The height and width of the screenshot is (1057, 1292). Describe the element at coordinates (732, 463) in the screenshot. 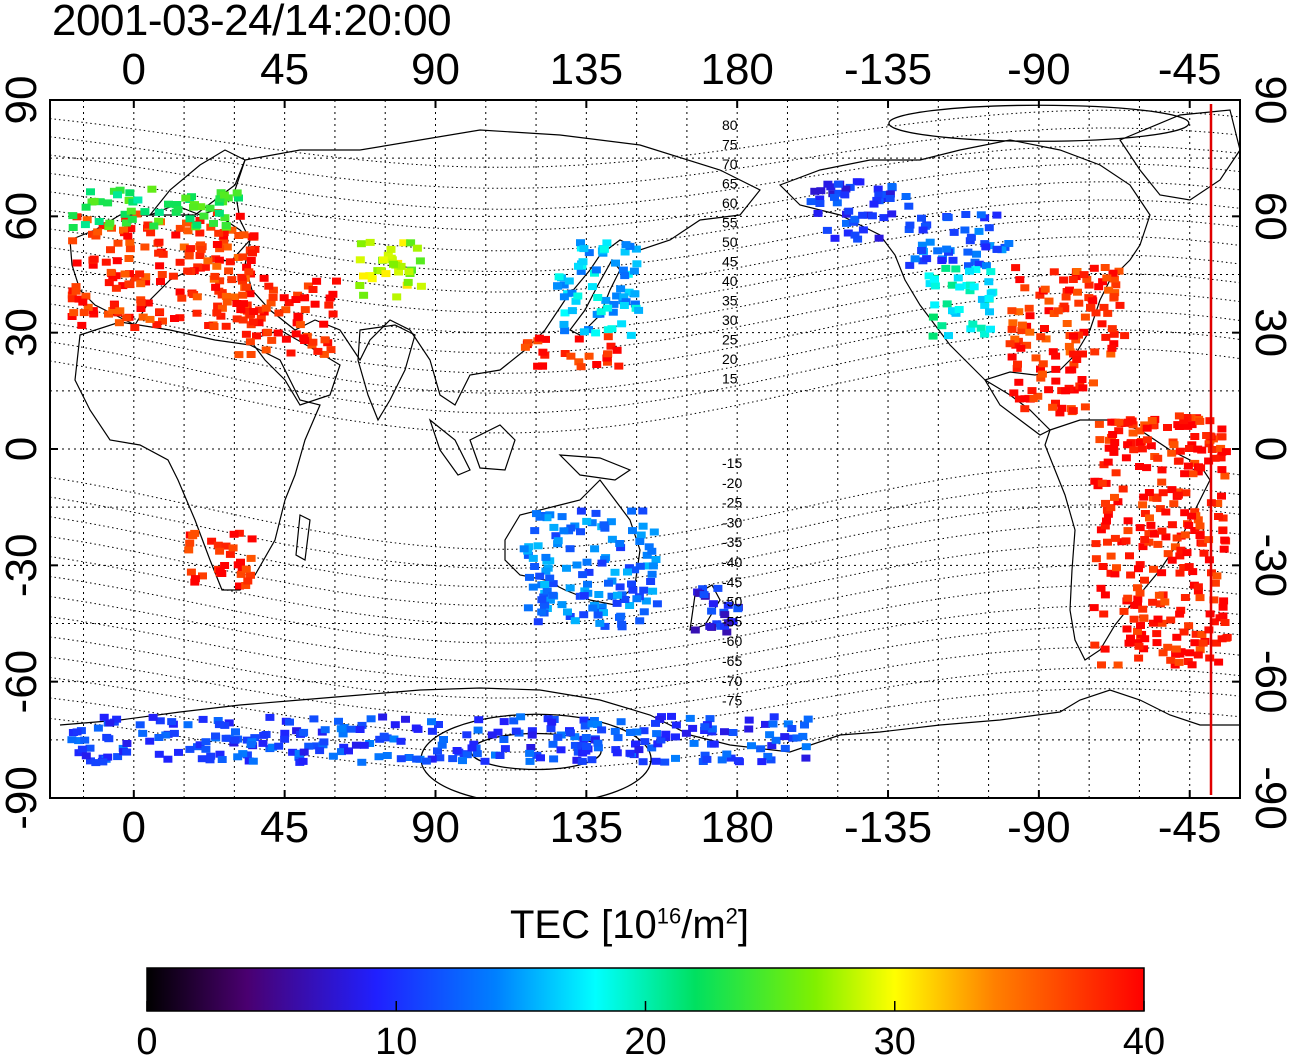

I see `contour-label-south: -15` at that location.